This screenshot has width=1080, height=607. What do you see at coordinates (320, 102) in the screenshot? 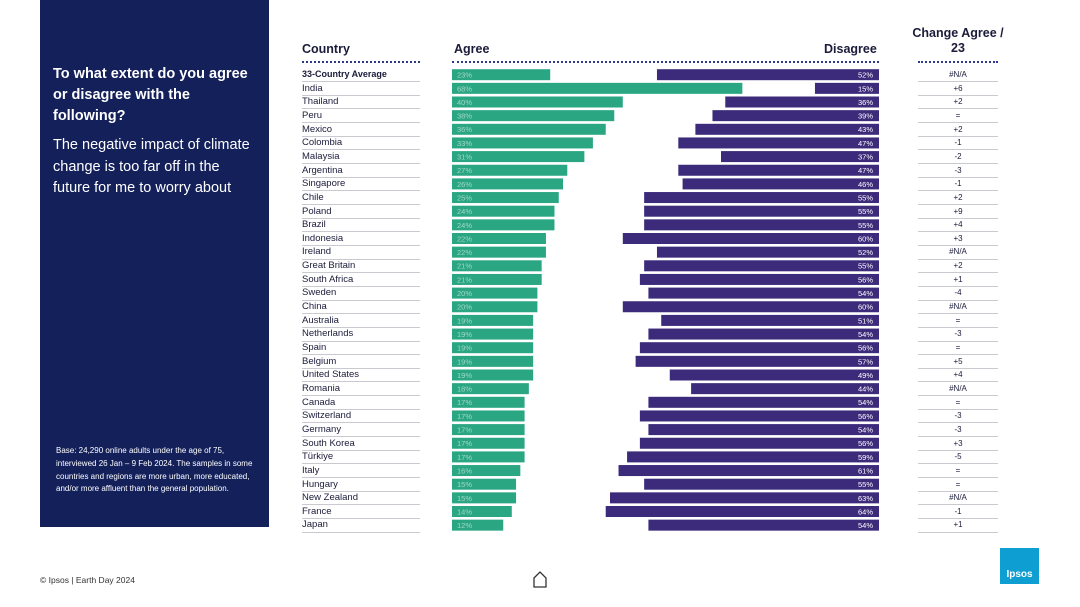
I see `country-label: Thailand` at bounding box center [320, 102].